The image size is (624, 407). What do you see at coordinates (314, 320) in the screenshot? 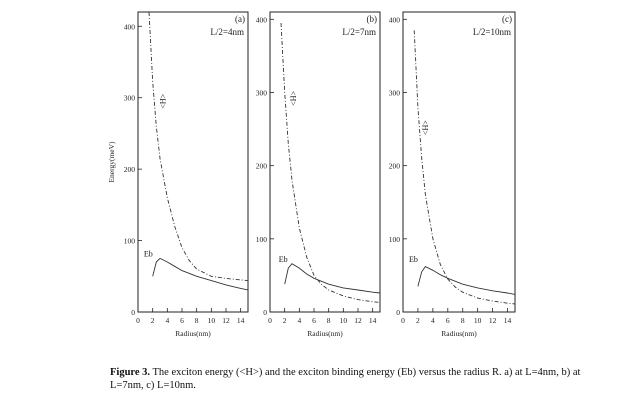
I see `panel-2-xtick-label: 6` at bounding box center [314, 320].